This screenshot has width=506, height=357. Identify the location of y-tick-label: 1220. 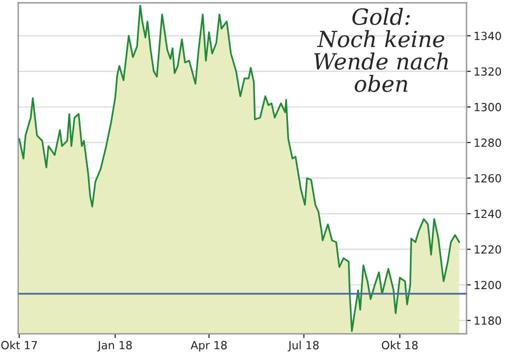
(488, 249).